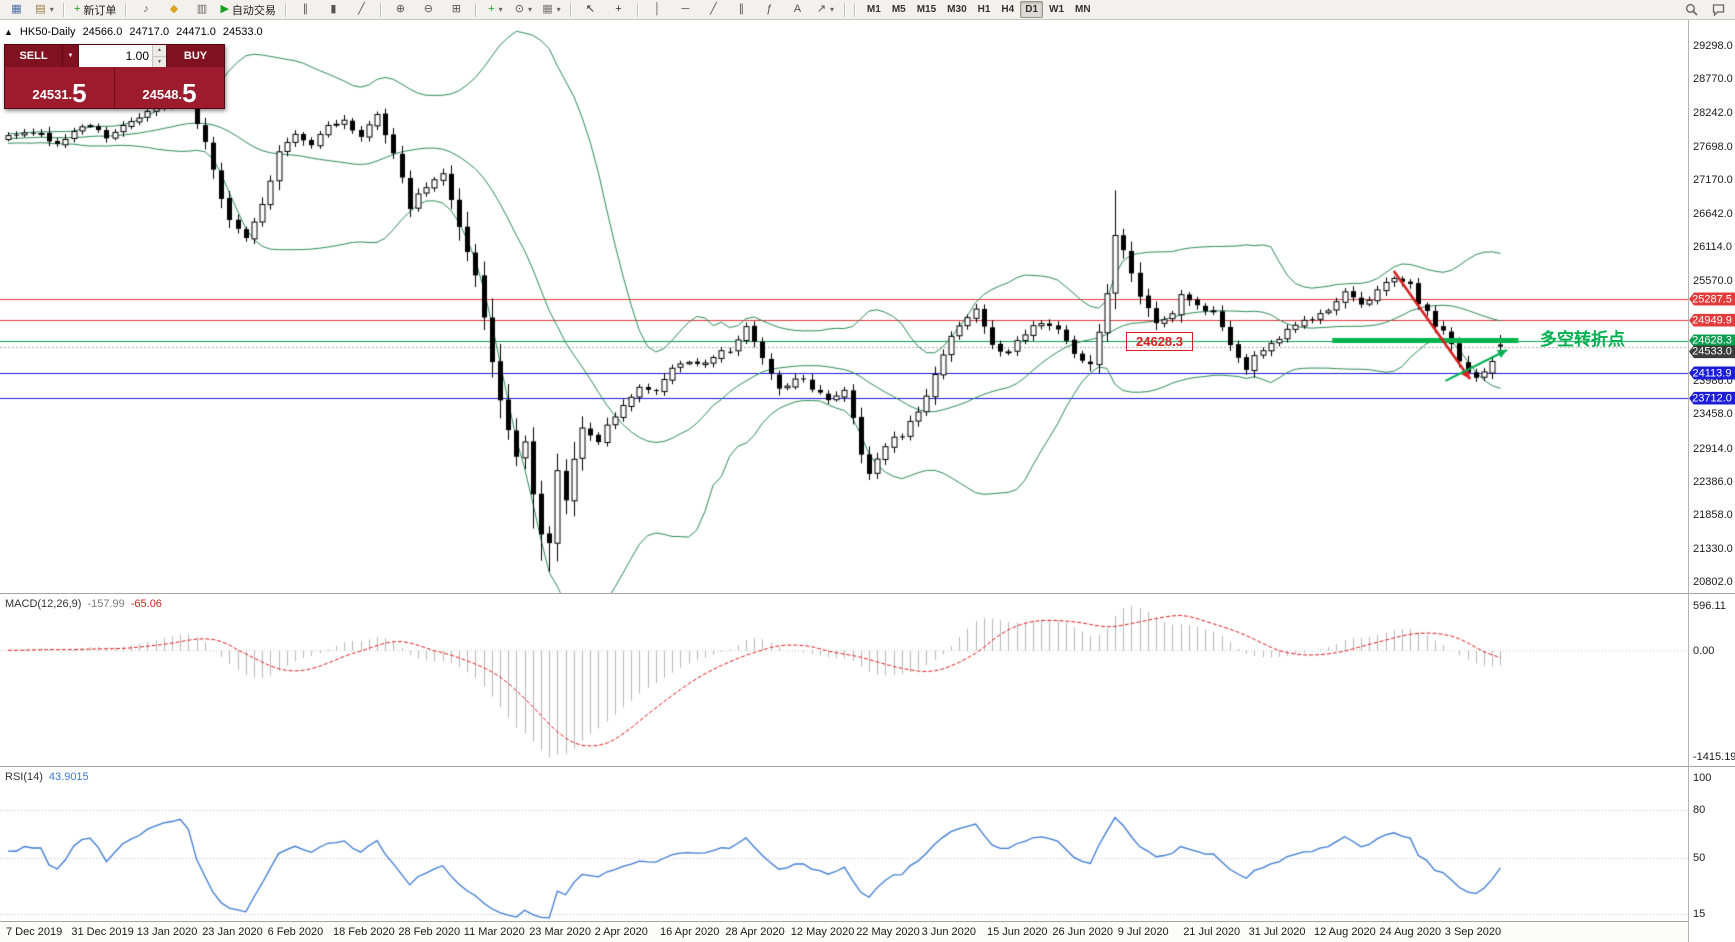  What do you see at coordinates (1143, 932) in the screenshot?
I see `date-label: 9 Jul 2020` at bounding box center [1143, 932].